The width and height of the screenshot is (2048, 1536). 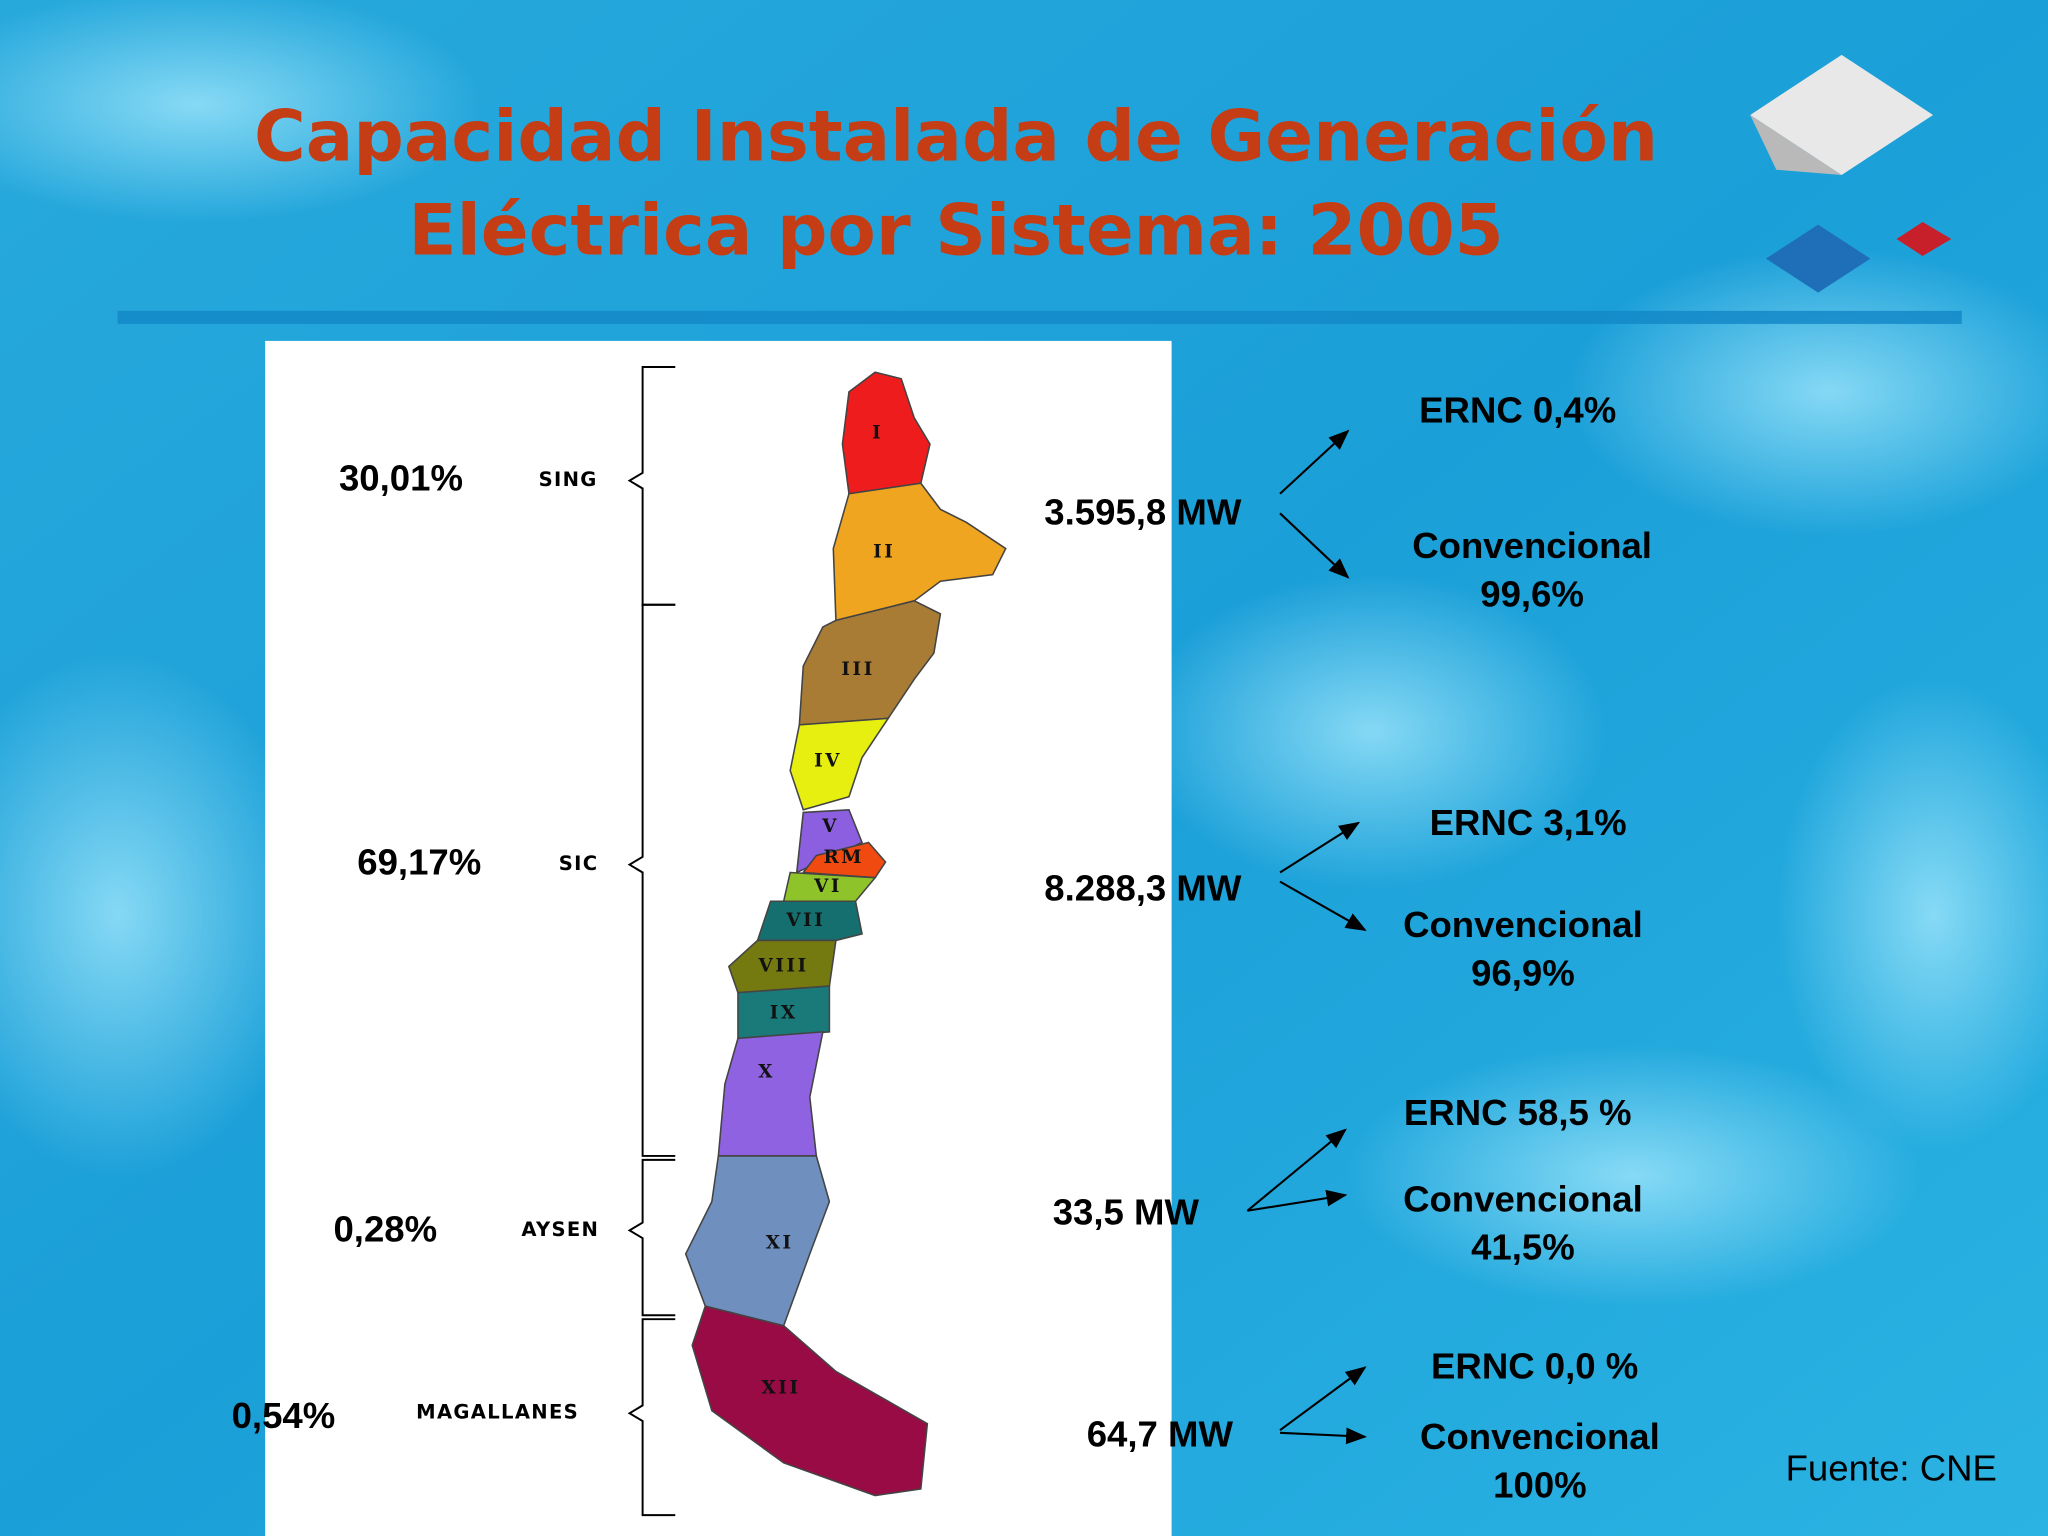 What do you see at coordinates (568, 479) in the screenshot?
I see `system-name: SING` at bounding box center [568, 479].